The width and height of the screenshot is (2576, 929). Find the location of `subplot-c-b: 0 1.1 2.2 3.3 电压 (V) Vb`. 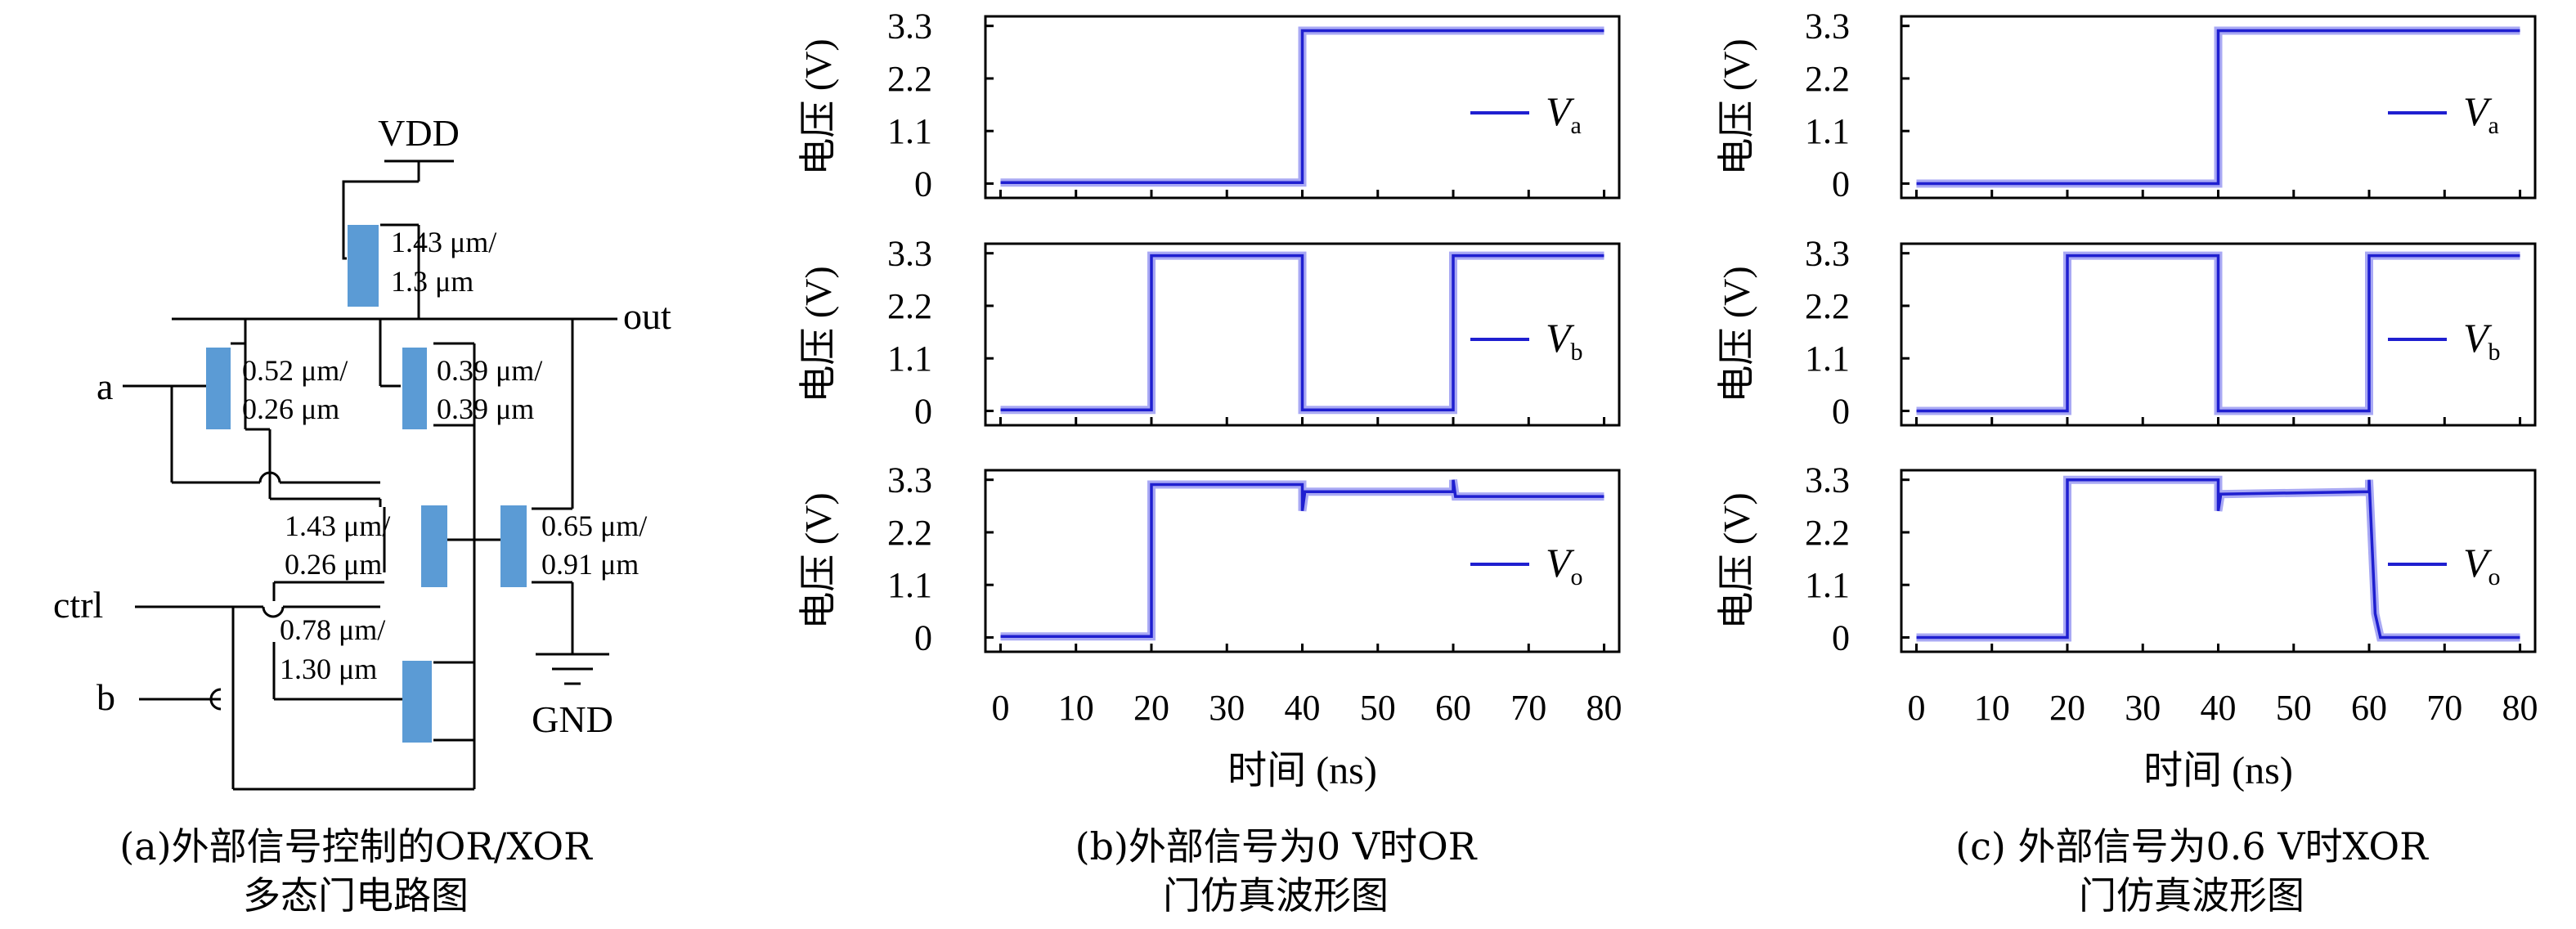

subplot-c-b: 0 1.1 2.2 3.3 电压 (V) Vb is located at coordinates (2126, 332).